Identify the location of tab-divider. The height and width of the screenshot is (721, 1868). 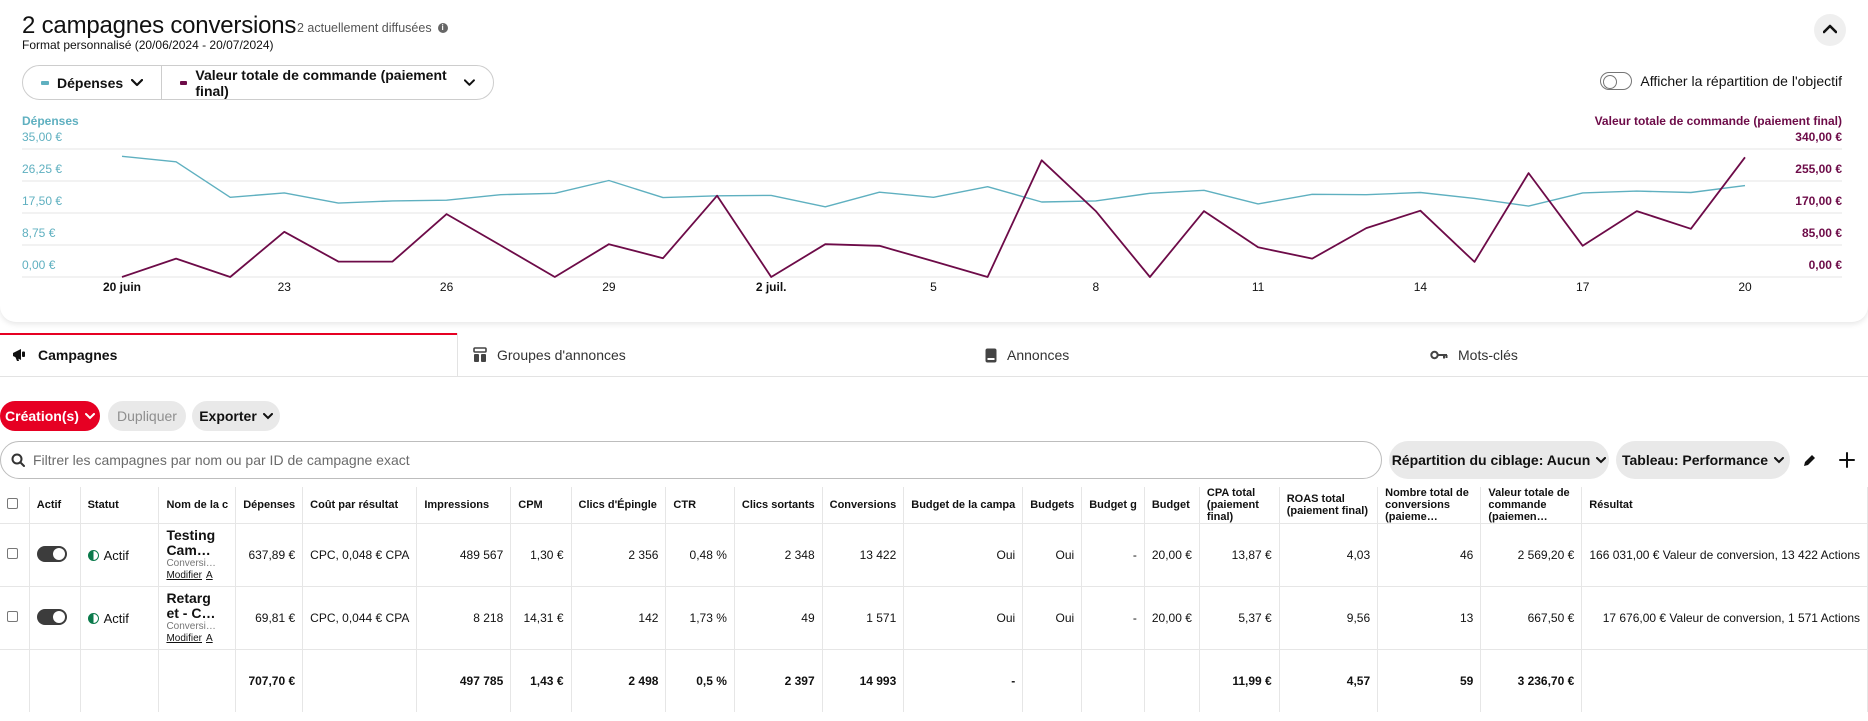
(457, 355).